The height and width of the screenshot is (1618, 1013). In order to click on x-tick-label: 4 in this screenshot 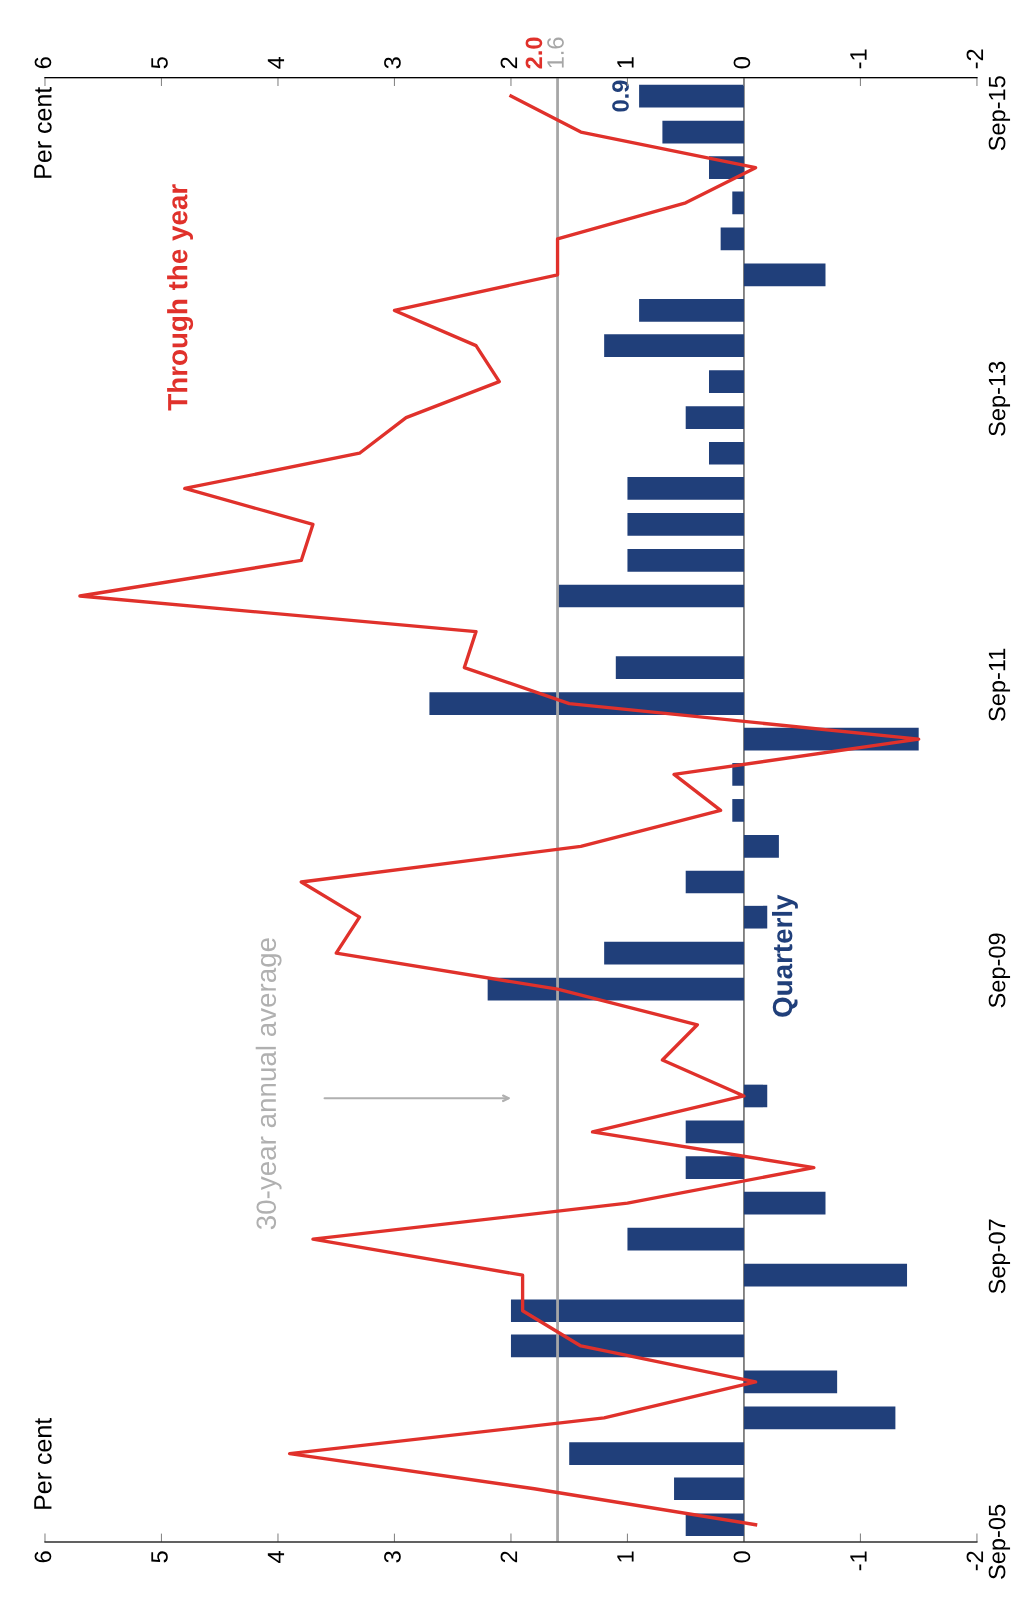, I will do `click(276, 62)`.